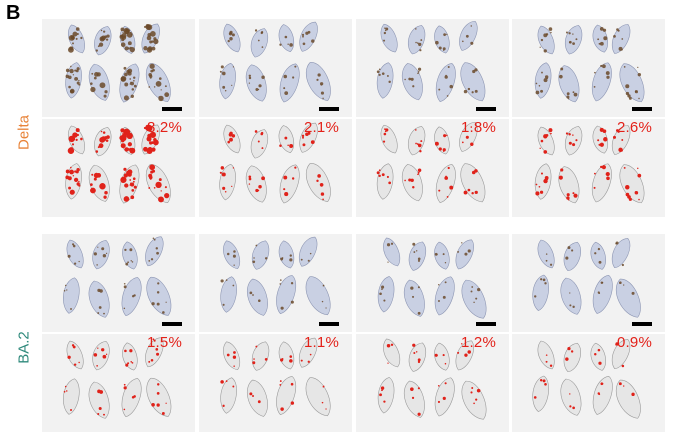  I want to click on tile-divider, so click(588, 333).